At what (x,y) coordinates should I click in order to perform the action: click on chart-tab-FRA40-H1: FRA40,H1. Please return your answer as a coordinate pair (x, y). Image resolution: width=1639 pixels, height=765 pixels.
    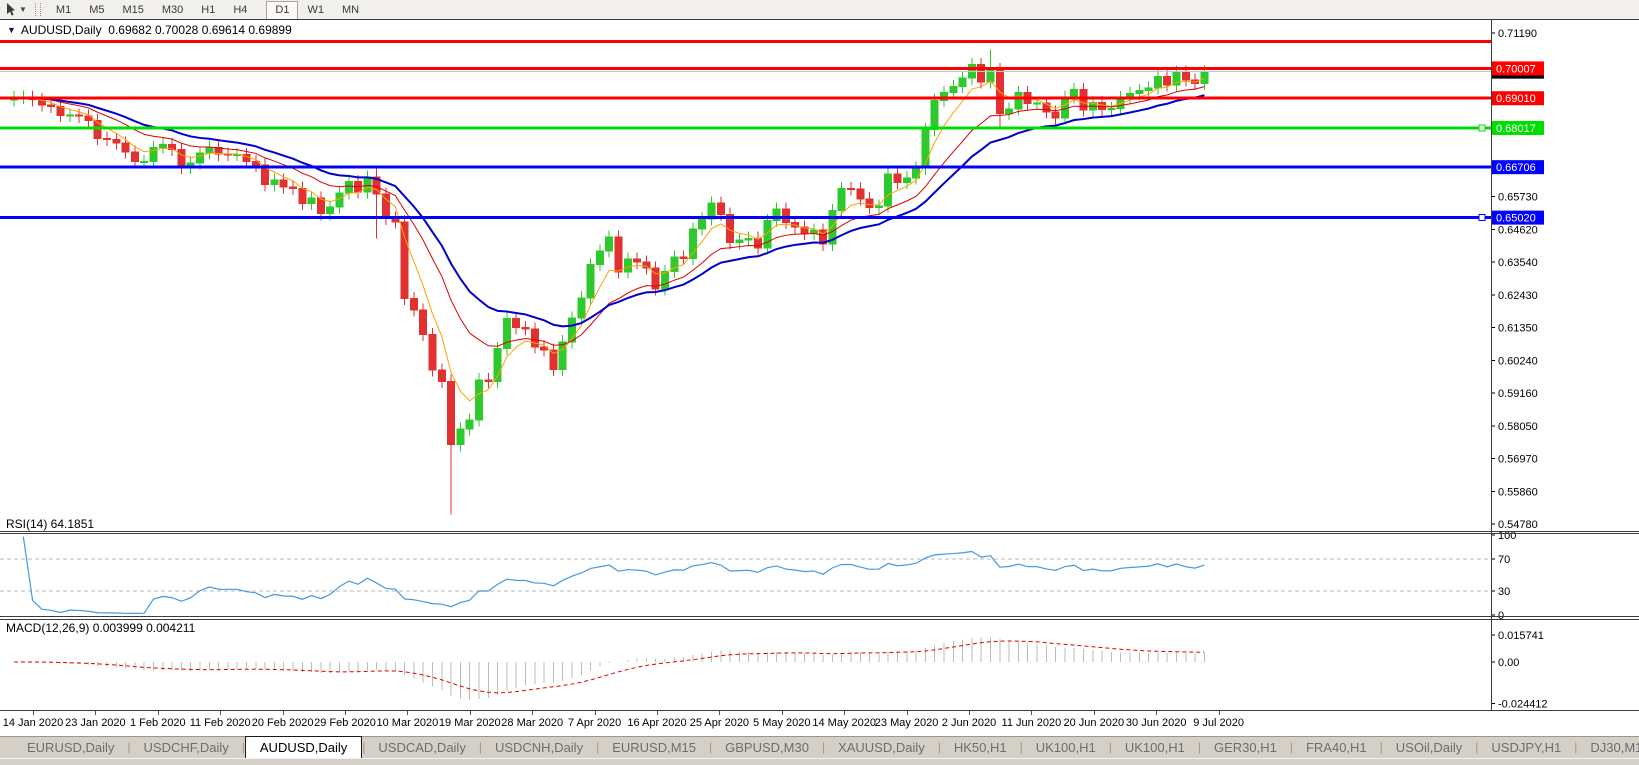
    Looking at the image, I should click on (1336, 747).